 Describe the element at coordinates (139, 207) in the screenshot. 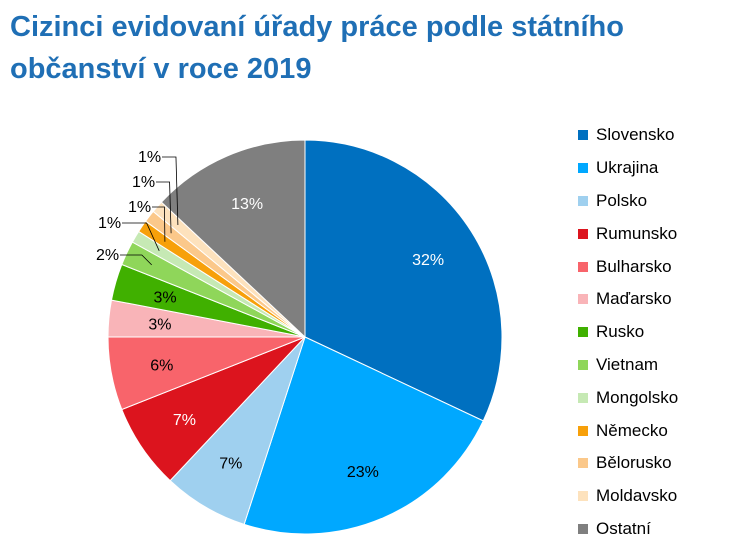

I see `data-label-nemecko: 1%` at that location.